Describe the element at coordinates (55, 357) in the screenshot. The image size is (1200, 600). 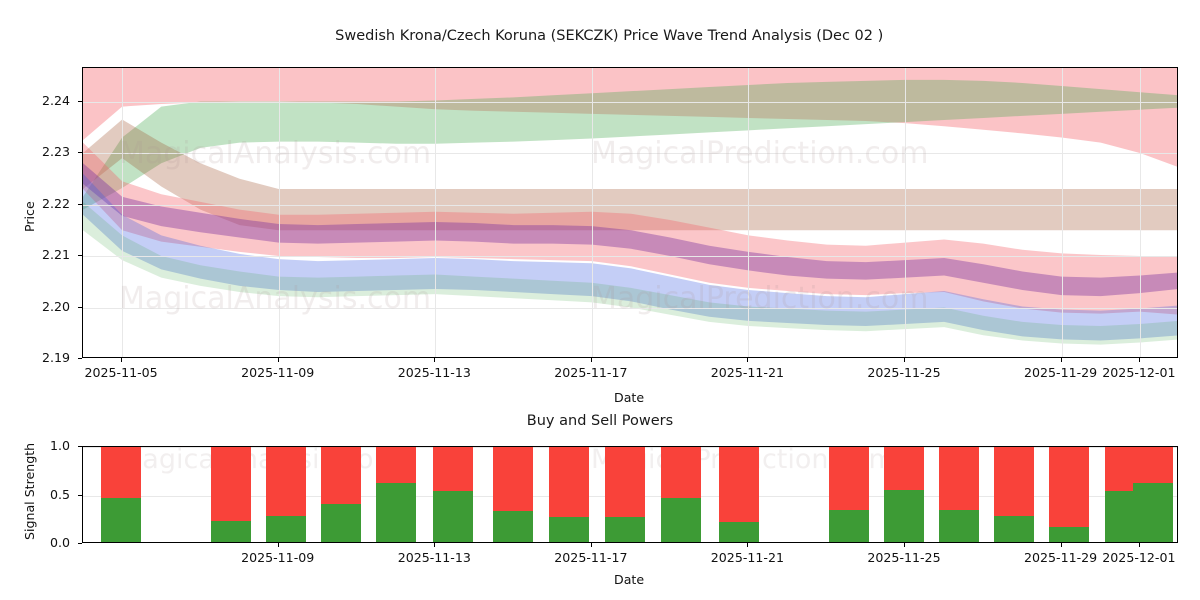
I see `price-y-tick: 2.19` at that location.